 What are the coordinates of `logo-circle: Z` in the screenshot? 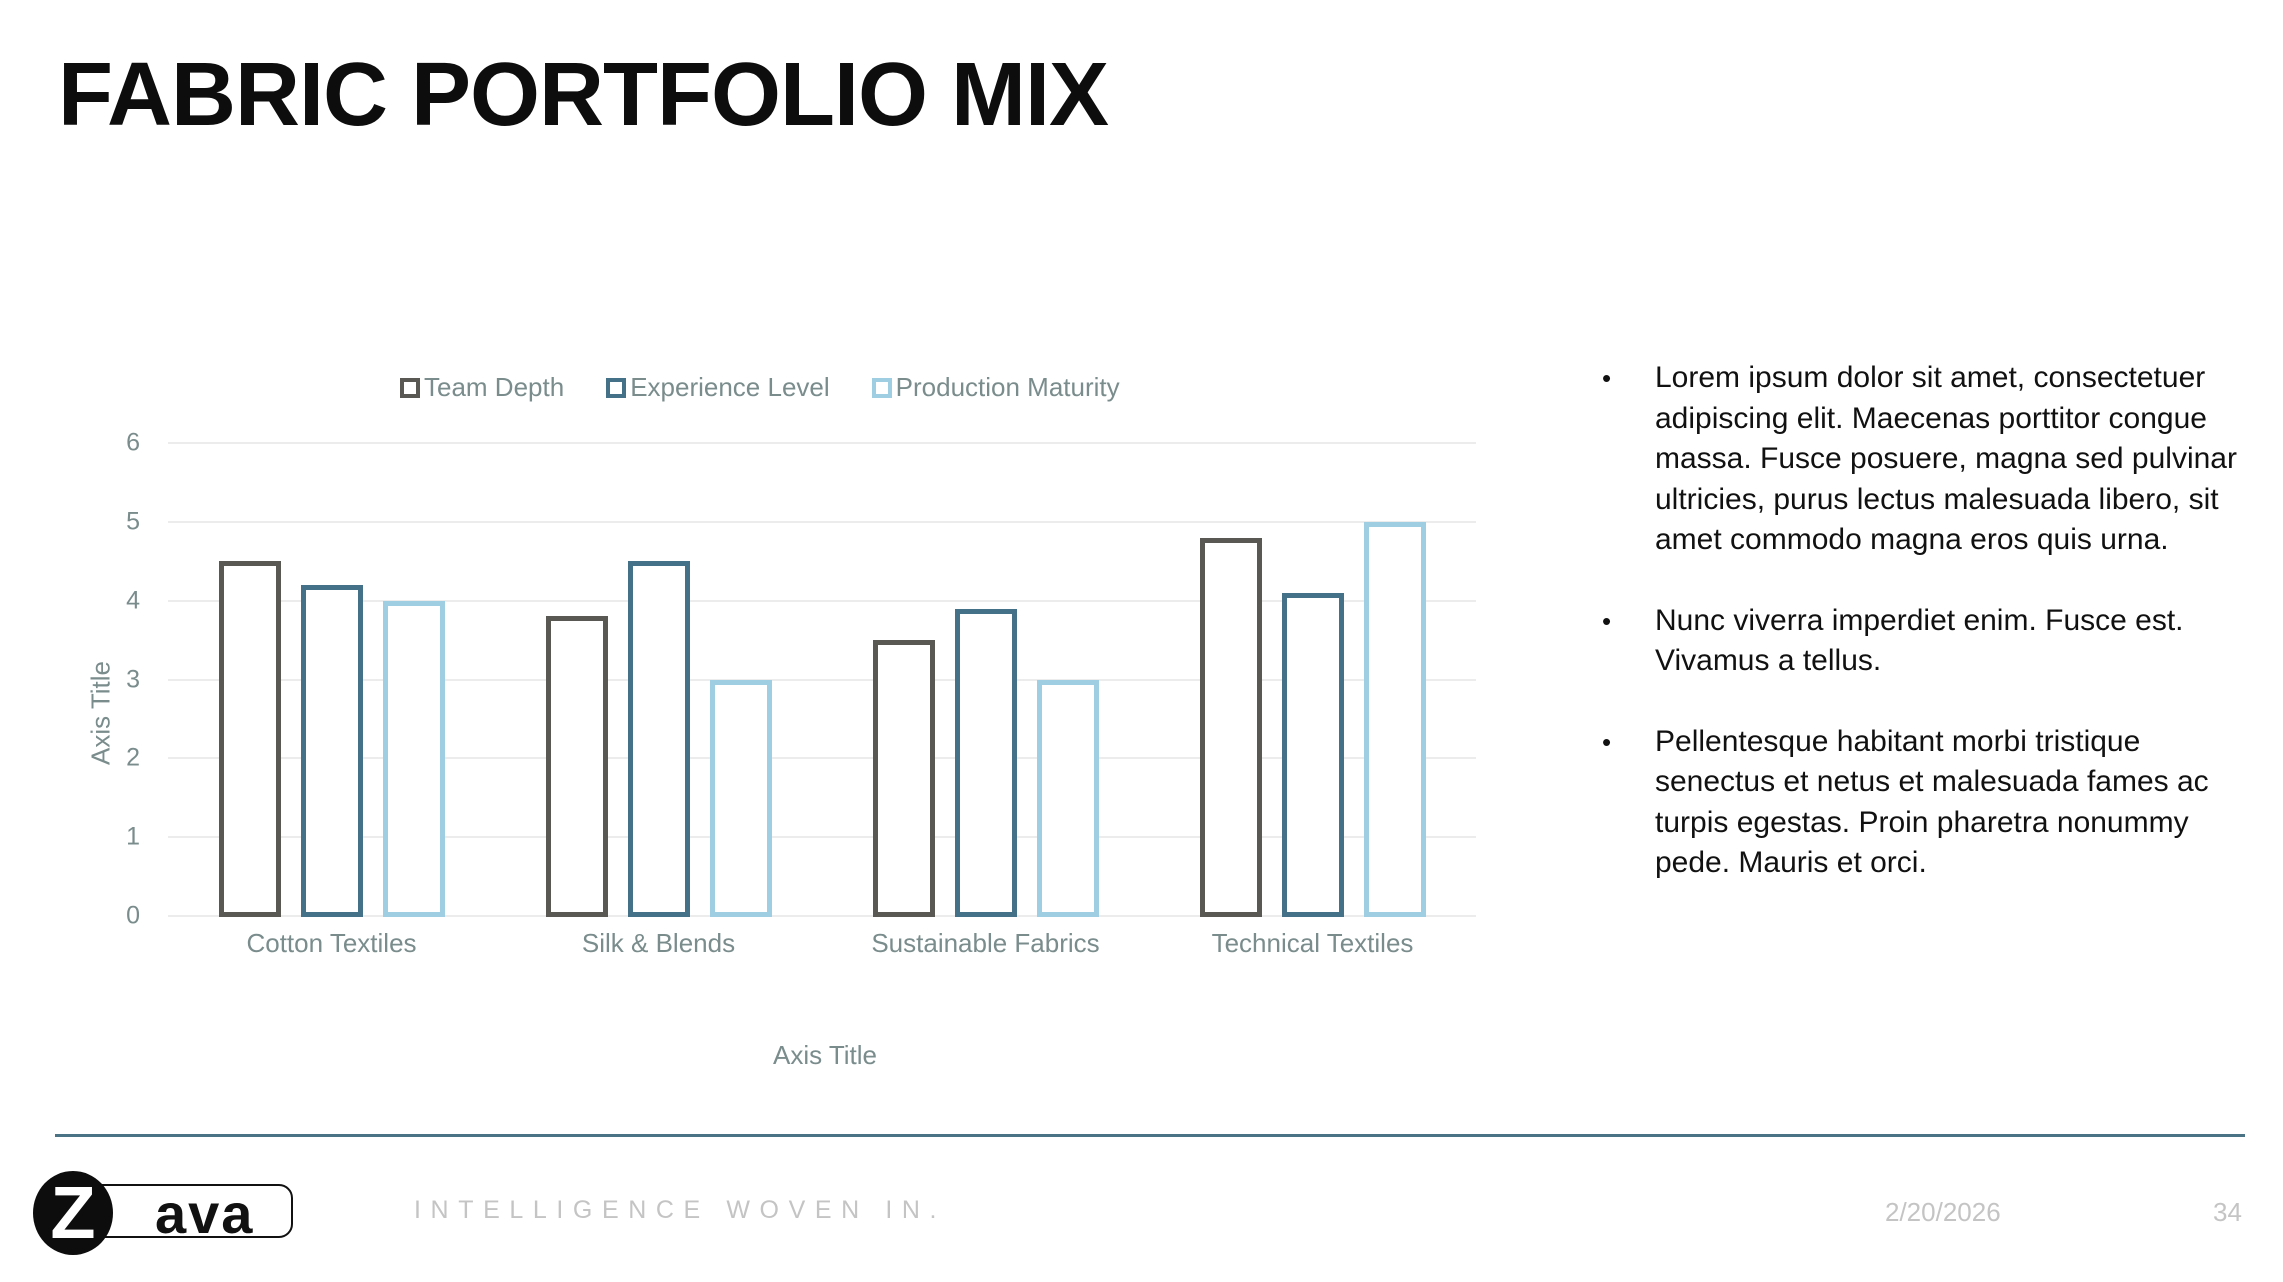 It's located at (73, 1213).